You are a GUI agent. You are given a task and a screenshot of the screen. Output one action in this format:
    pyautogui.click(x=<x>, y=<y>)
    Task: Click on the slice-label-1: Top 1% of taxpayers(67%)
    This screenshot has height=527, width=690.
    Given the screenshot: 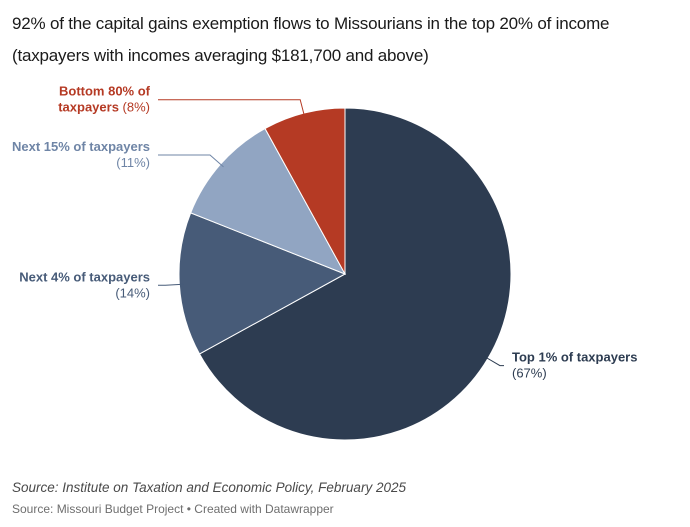 What is the action you would take?
    pyautogui.click(x=574, y=365)
    